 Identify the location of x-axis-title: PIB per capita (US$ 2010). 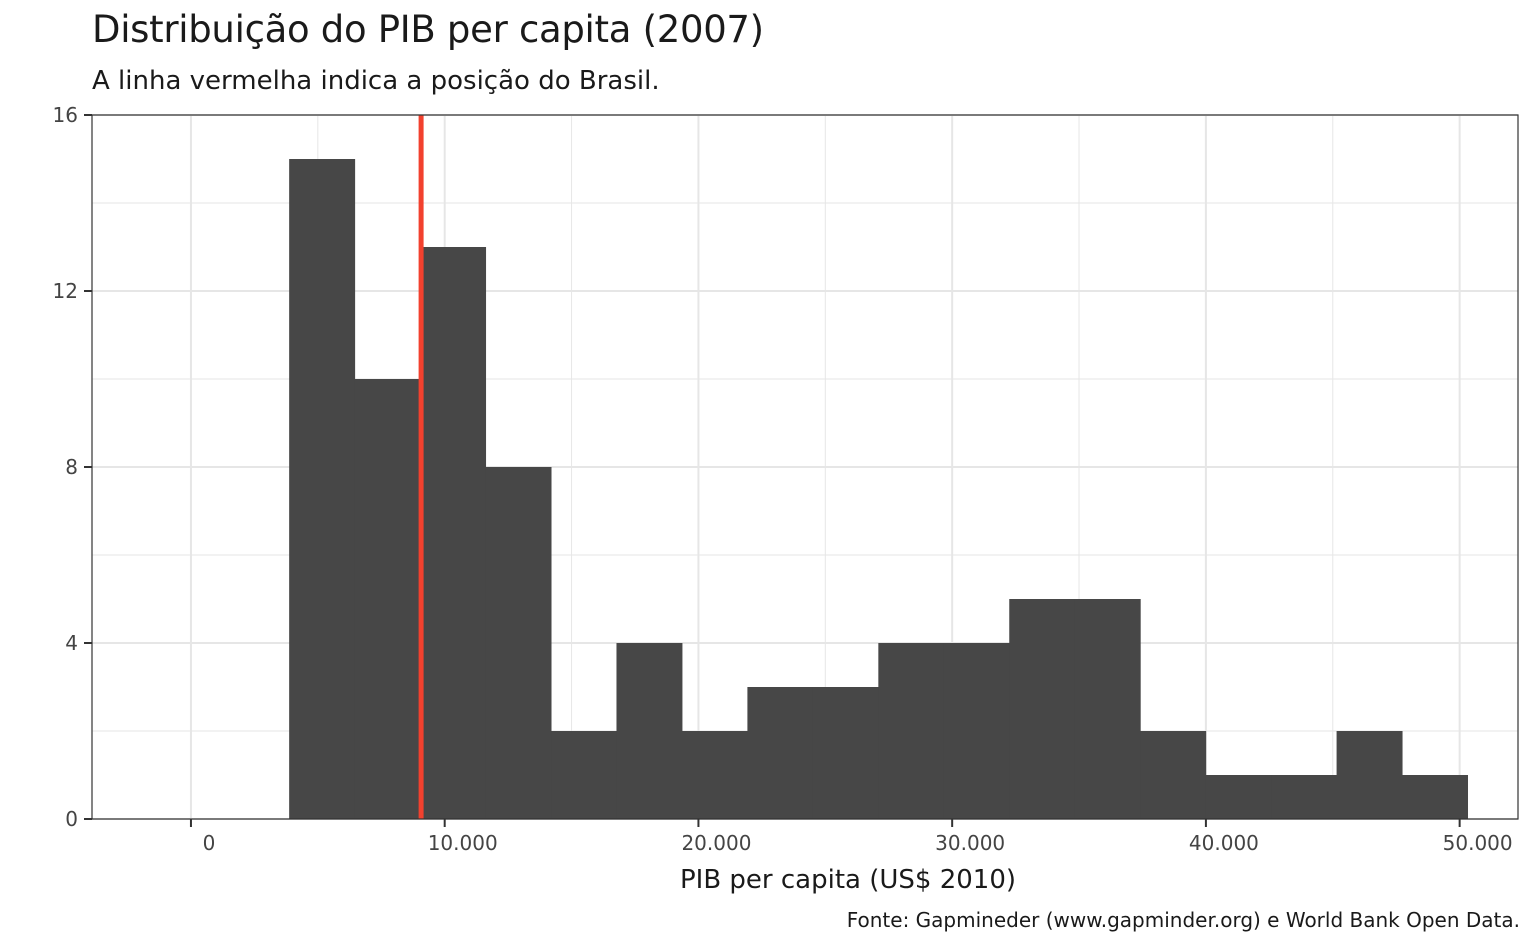
(848, 880).